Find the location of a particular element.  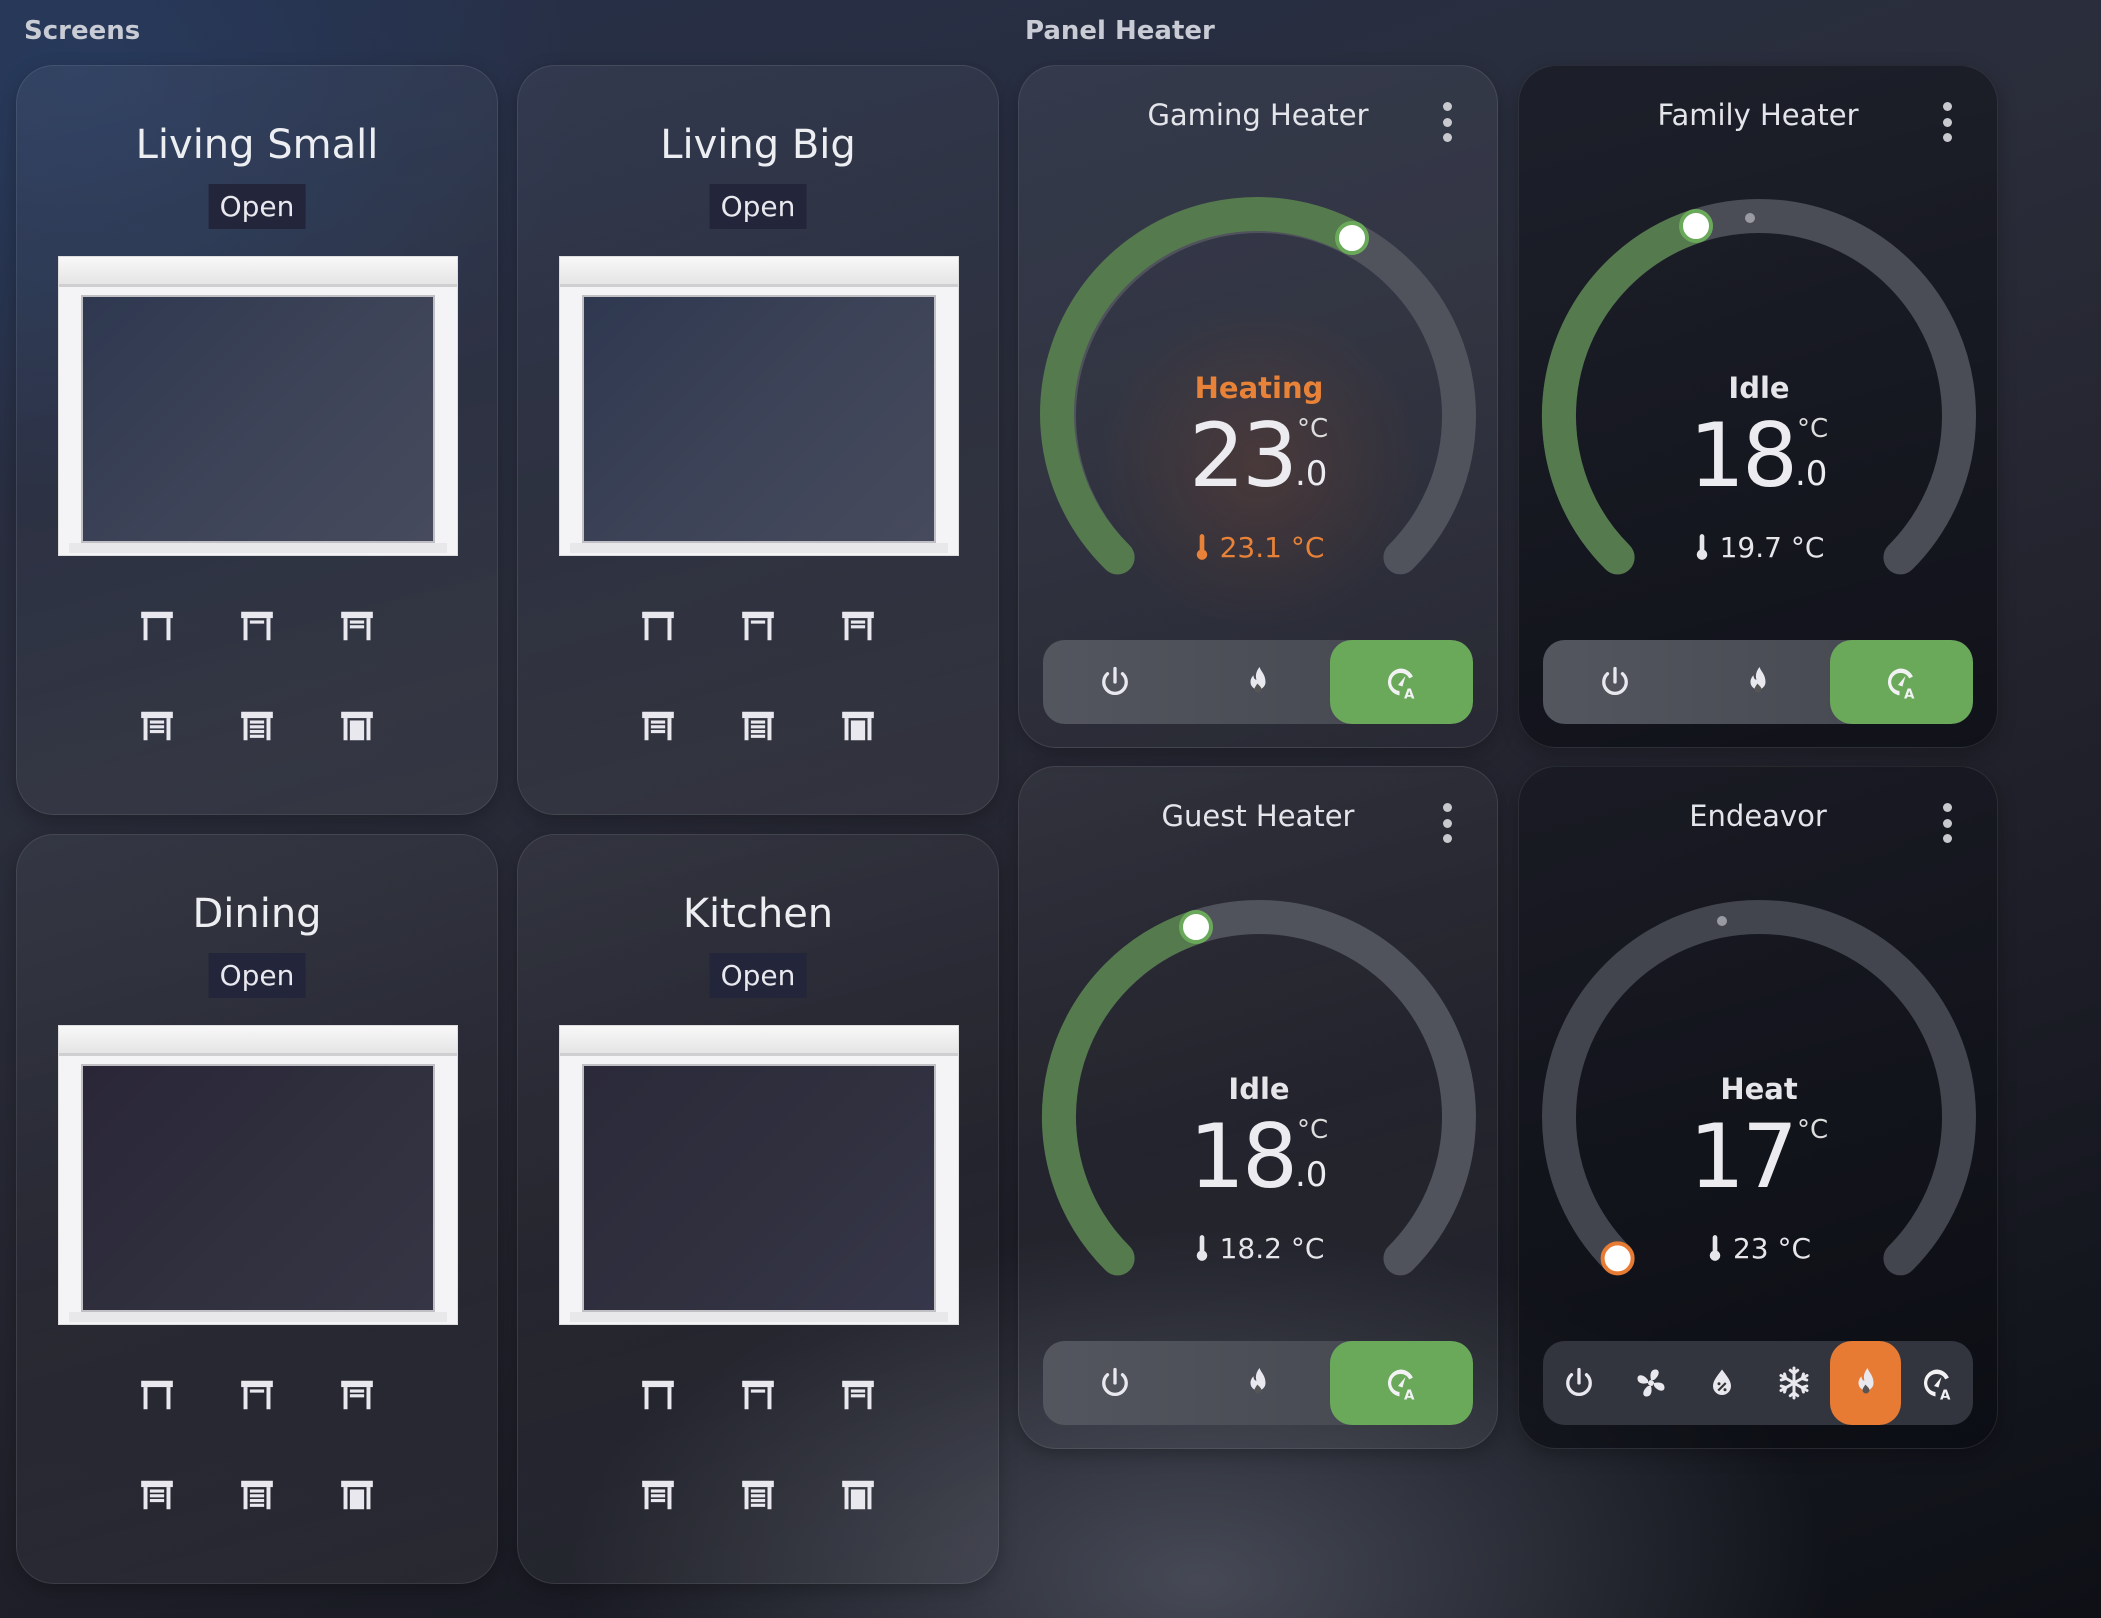

mode-dry-button is located at coordinates (1722, 1383).